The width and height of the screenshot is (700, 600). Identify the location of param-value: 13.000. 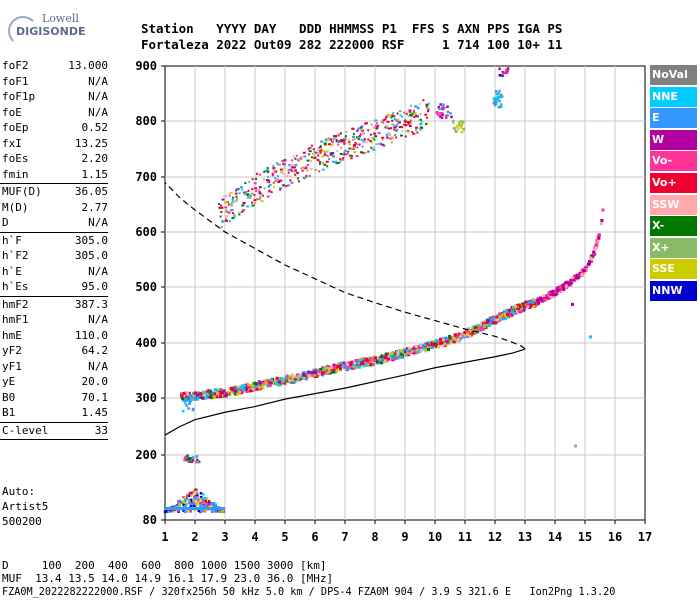
(88, 65).